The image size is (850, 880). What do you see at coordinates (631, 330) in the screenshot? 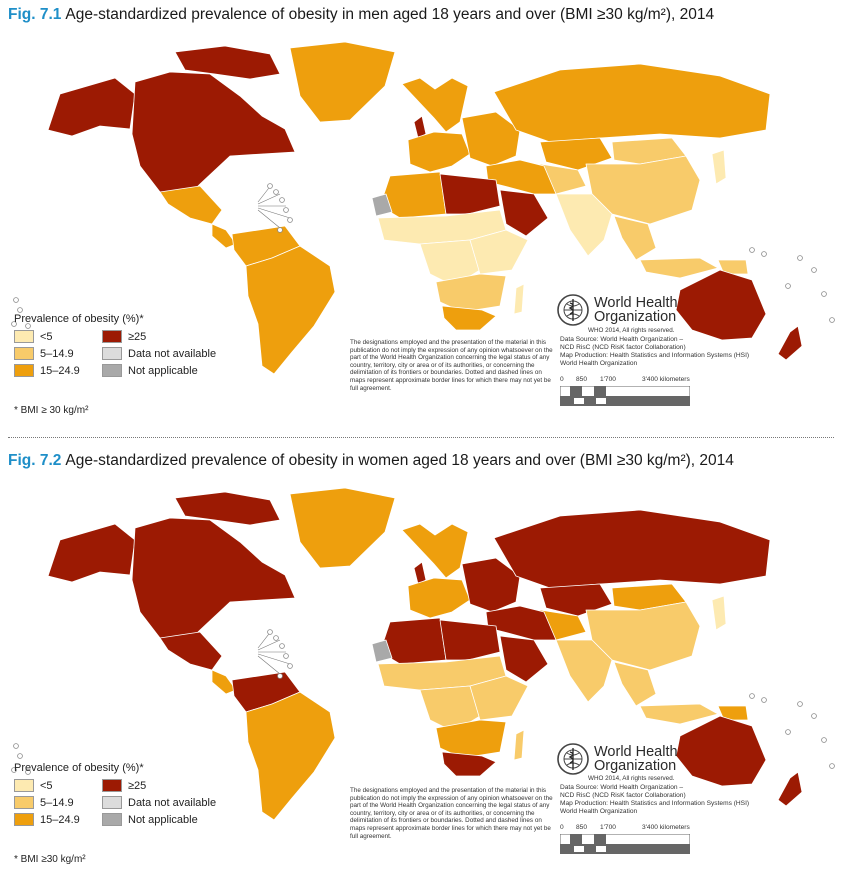
I see `who-rights: WHO 2014, All rights reserved.` at bounding box center [631, 330].